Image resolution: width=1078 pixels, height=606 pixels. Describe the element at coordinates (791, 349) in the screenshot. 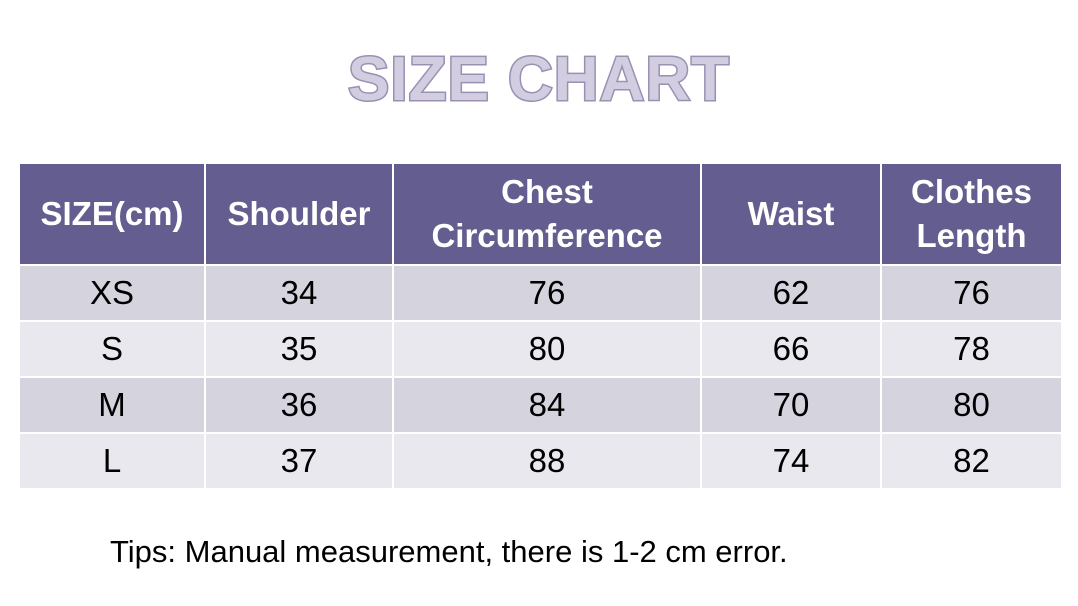

I see `cell-waist: 66` at that location.